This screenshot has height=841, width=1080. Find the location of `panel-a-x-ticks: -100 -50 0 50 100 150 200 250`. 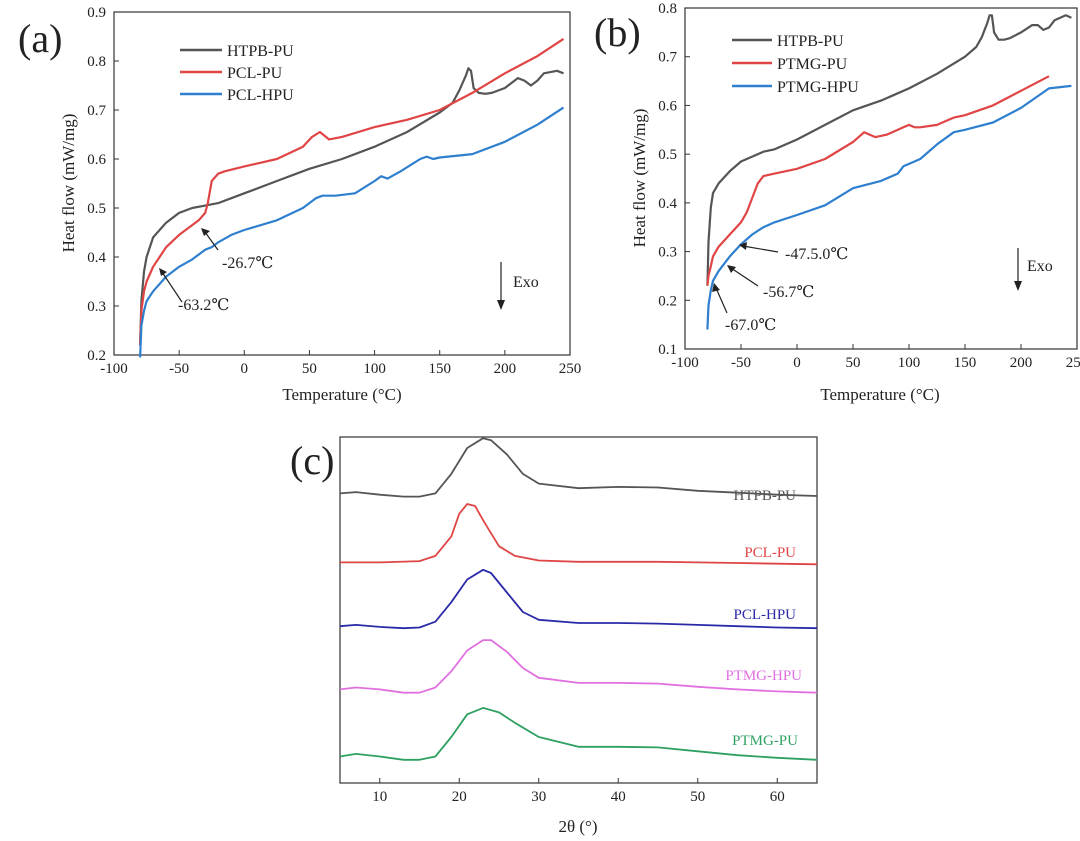

panel-a-x-ticks: -100 -50 0 50 100 150 200 250 is located at coordinates (340, 363).